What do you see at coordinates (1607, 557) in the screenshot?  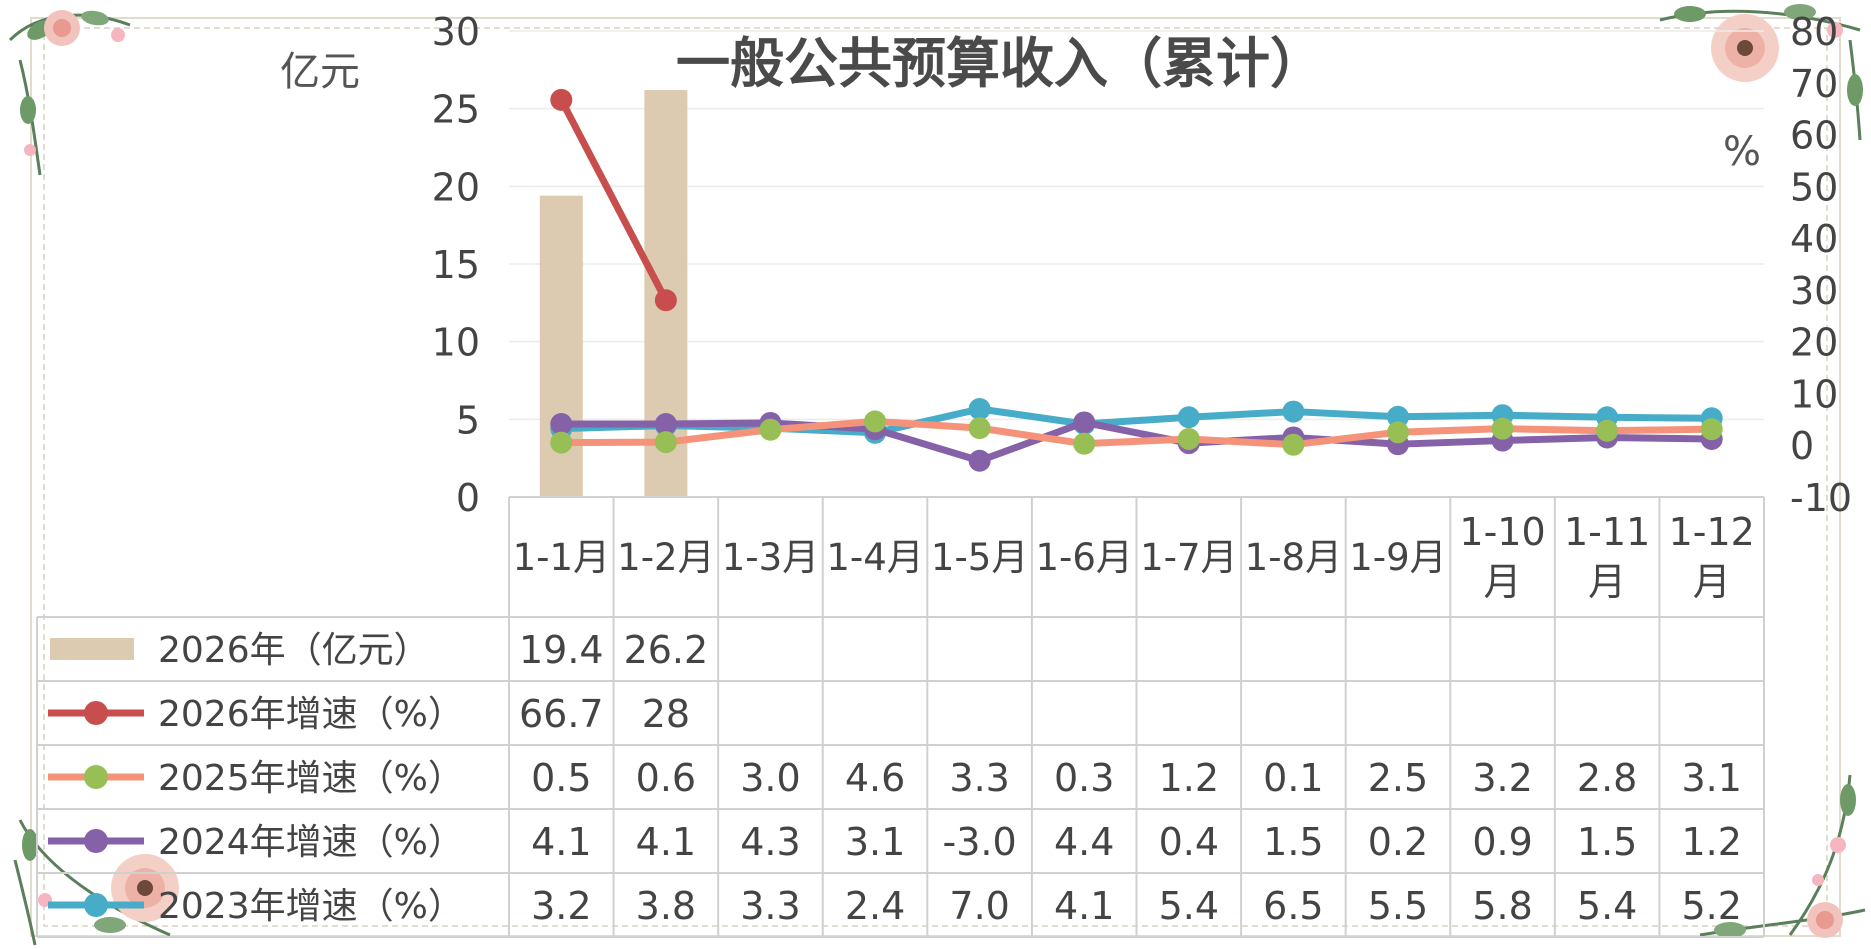 I see `x-axis-tick-label: 1-11 月` at bounding box center [1607, 557].